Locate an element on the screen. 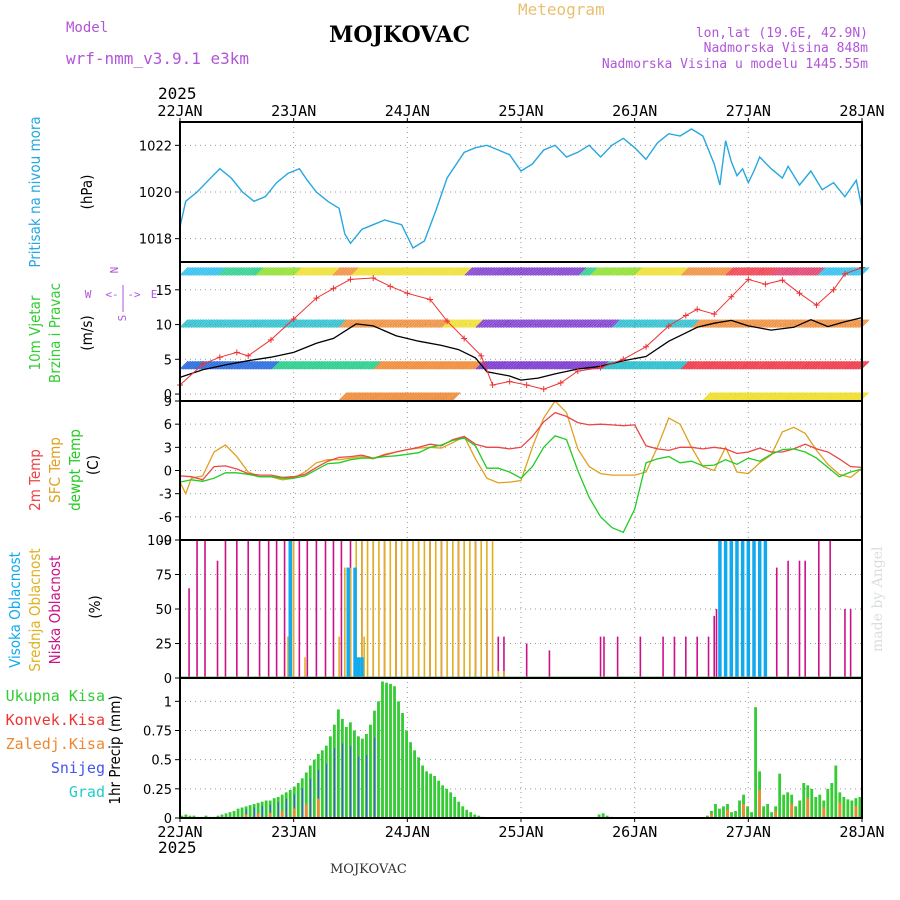 Image resolution: width=900 pixels, height=900 pixels. wind-band-floor is located at coordinates (399, 396).